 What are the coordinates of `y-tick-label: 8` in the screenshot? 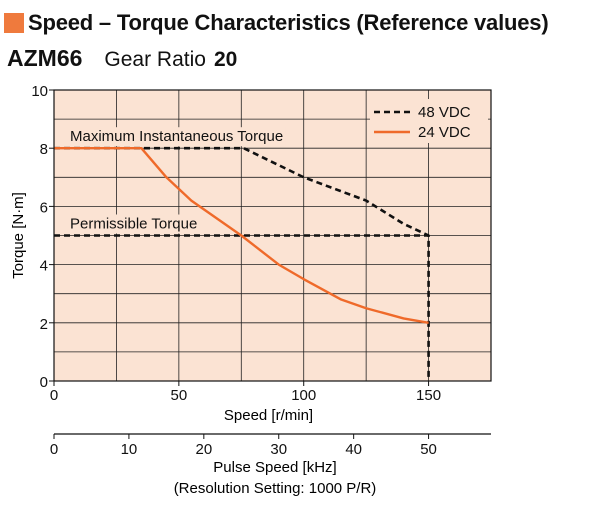 It's located at (44, 149).